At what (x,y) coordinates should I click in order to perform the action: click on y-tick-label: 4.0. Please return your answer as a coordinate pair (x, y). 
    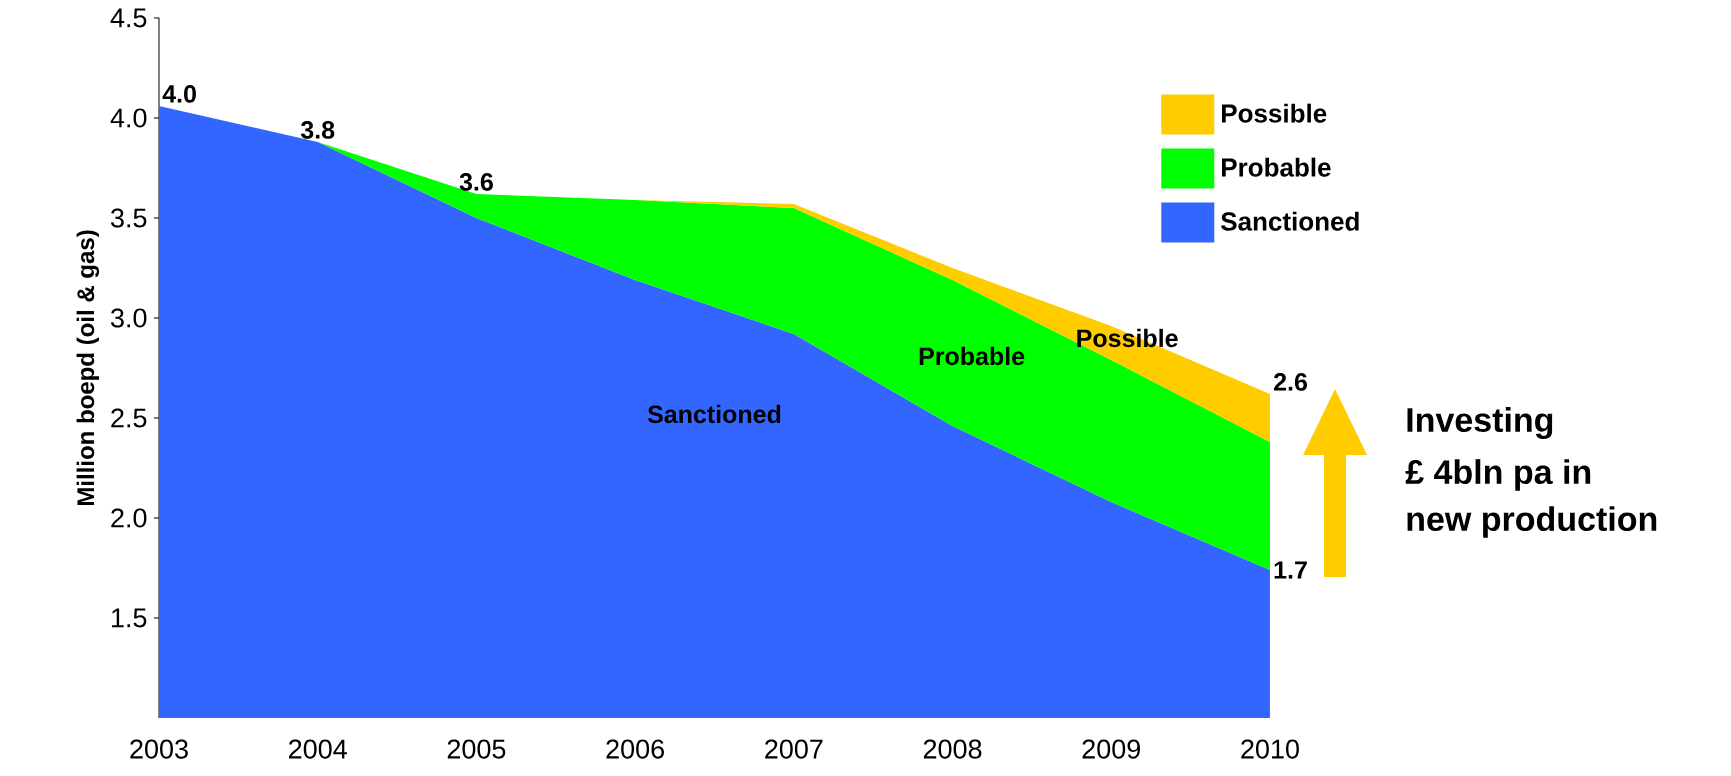
    Looking at the image, I should click on (128, 118).